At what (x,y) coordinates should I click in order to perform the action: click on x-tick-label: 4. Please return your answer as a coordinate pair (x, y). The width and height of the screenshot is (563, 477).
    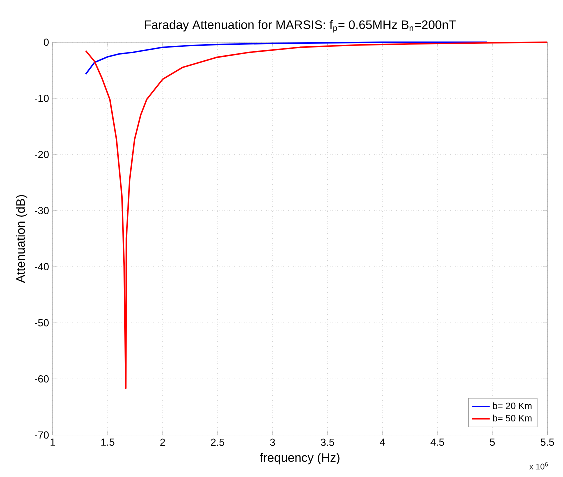
    Looking at the image, I should click on (383, 442).